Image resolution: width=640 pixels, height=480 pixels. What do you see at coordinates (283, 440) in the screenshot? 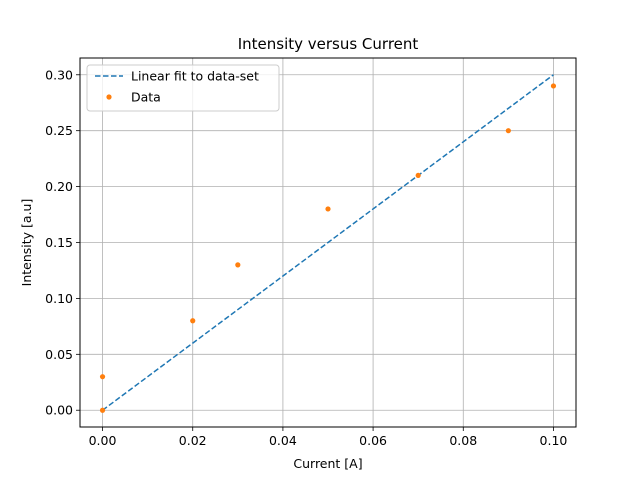
I see `x-tick-label: 0.04` at bounding box center [283, 440].